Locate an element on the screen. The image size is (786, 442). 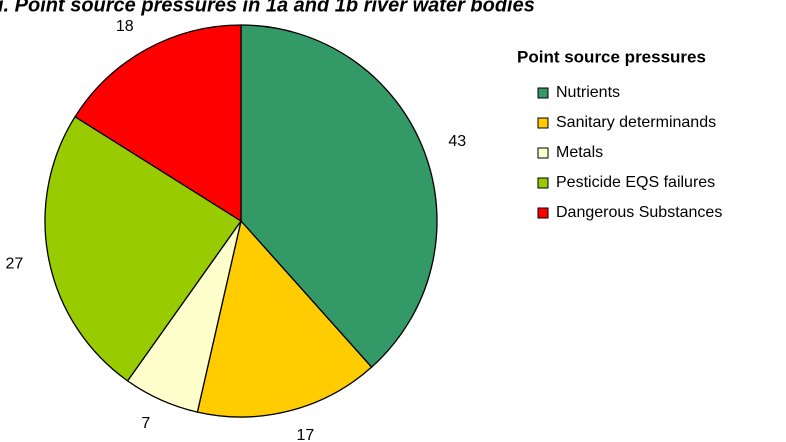
legend-title: Point source pressures is located at coordinates (611, 56).